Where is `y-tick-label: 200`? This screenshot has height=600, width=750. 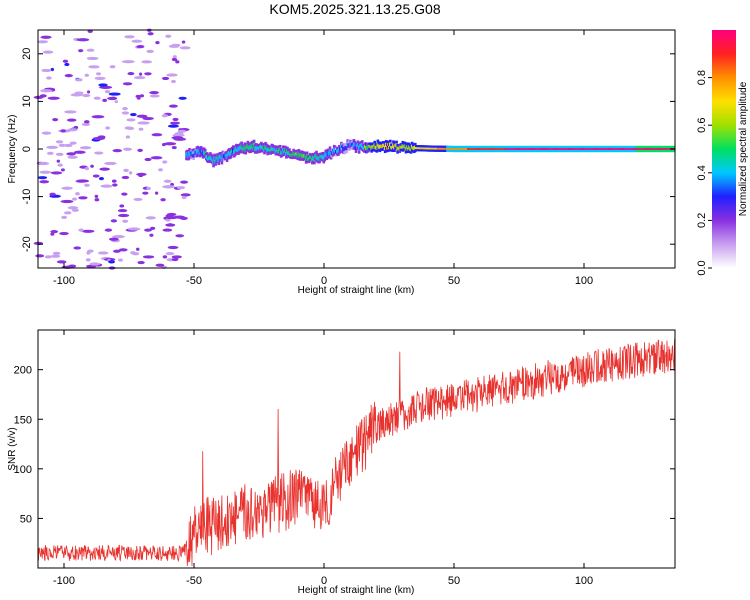 y-tick-label: 200 is located at coordinates (23, 371).